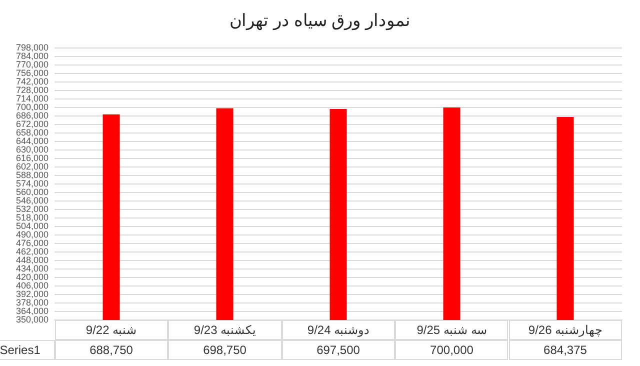 Image resolution: width=640 pixels, height=366 pixels. Describe the element at coordinates (32, 311) in the screenshot. I see `y-tick-label: 364,000` at that location.